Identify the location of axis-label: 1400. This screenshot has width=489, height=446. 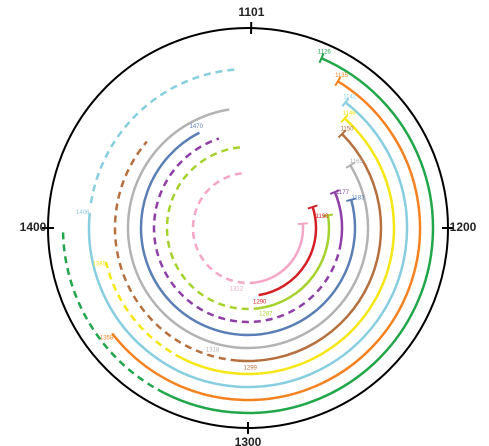
(33, 227).